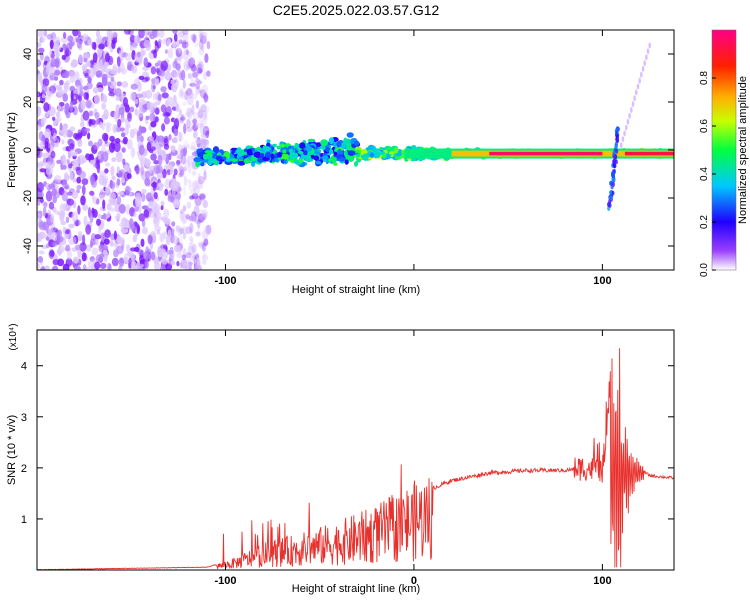 This screenshot has width=750, height=605. What do you see at coordinates (356, 589) in the screenshot?
I see `snr-x-label: Height of straight line (km)` at bounding box center [356, 589].